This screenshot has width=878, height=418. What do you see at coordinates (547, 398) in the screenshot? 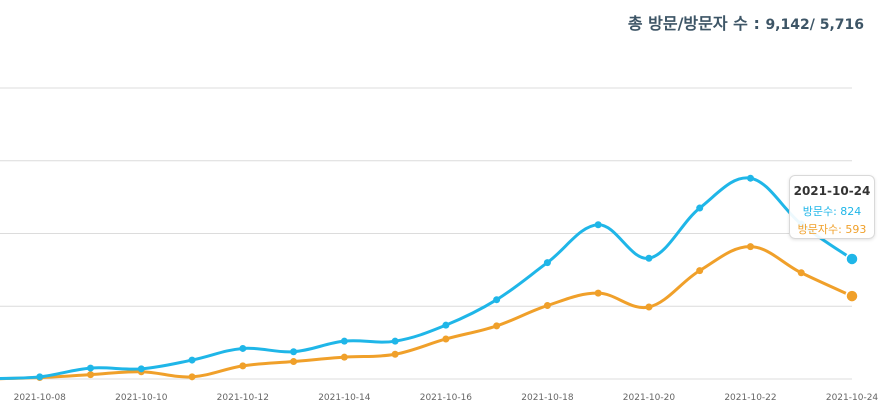
I see `x-tick-label: 2021-10-18` at bounding box center [547, 398].